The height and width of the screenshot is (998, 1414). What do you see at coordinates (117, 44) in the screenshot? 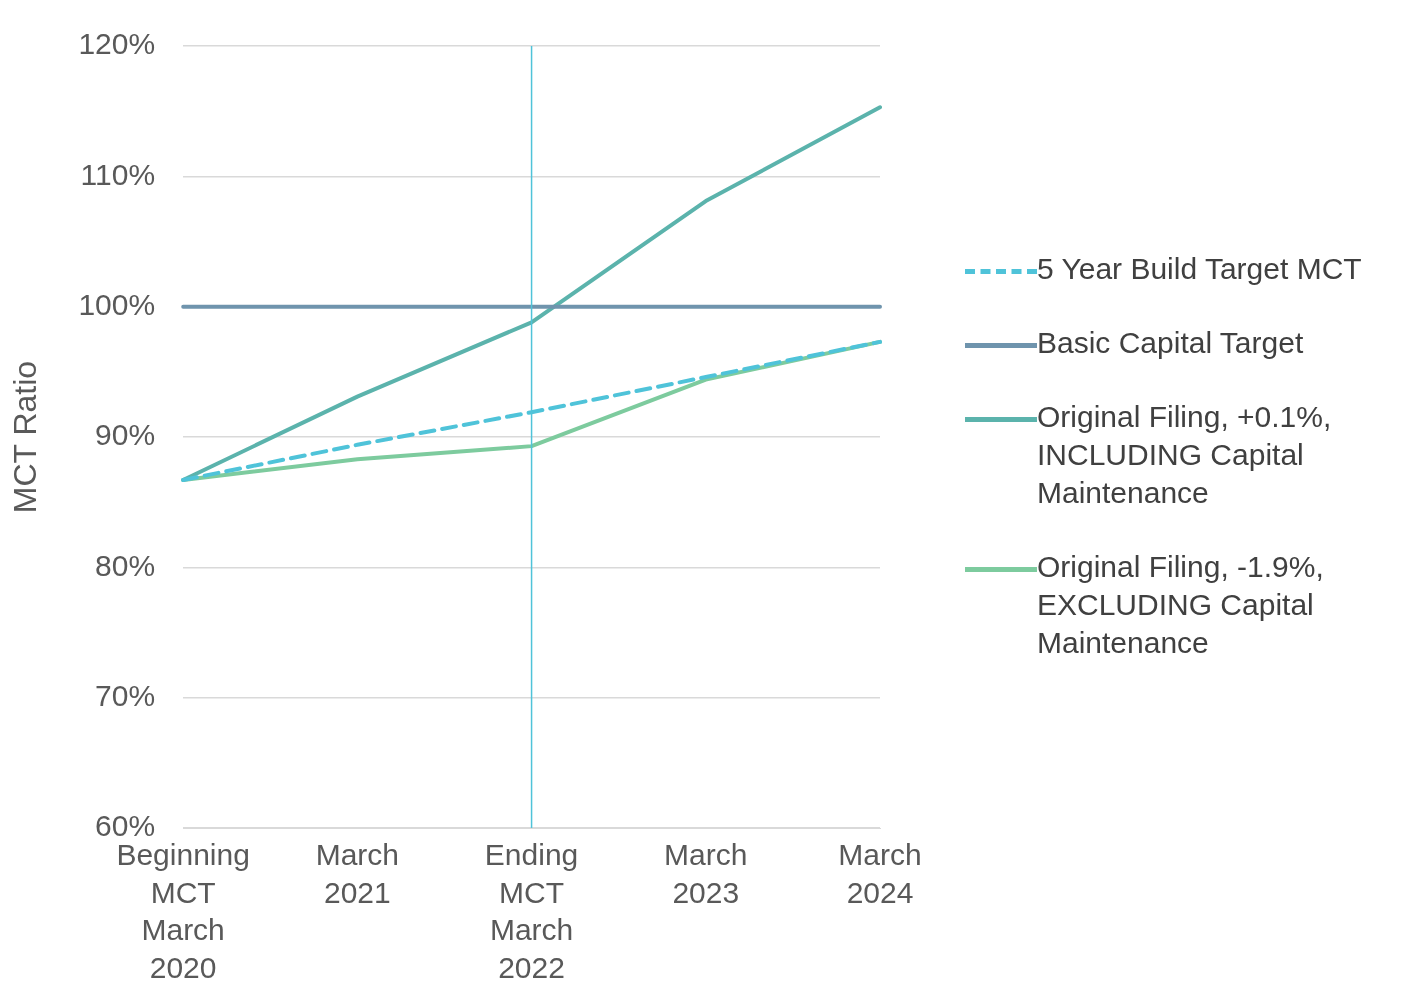
I see `y-tick-label: 120%` at bounding box center [117, 44].